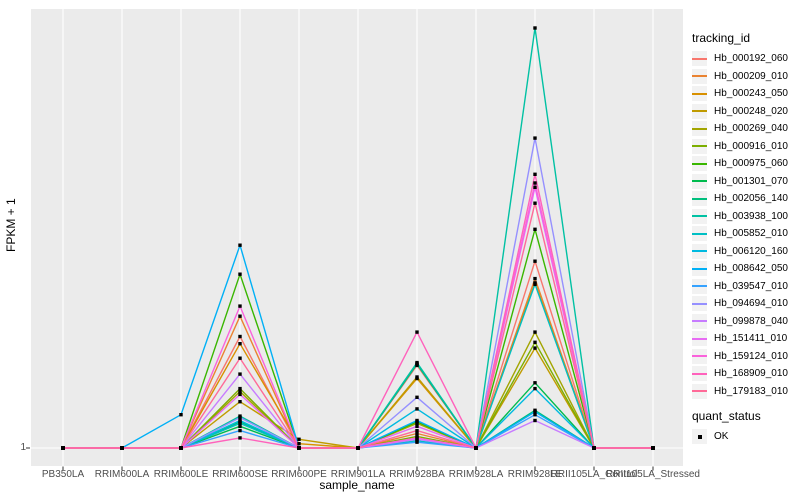  What do you see at coordinates (417, 474) in the screenshot?
I see `x-tick-label: RRIM928BA` at bounding box center [417, 474].